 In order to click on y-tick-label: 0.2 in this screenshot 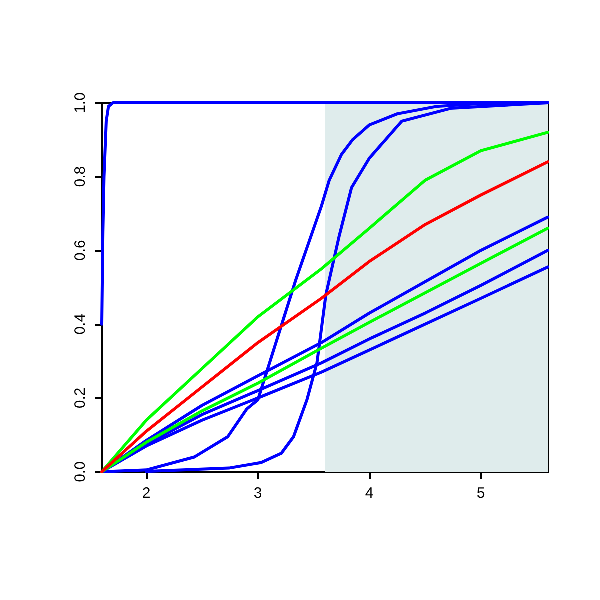, I will do `click(80, 398)`.